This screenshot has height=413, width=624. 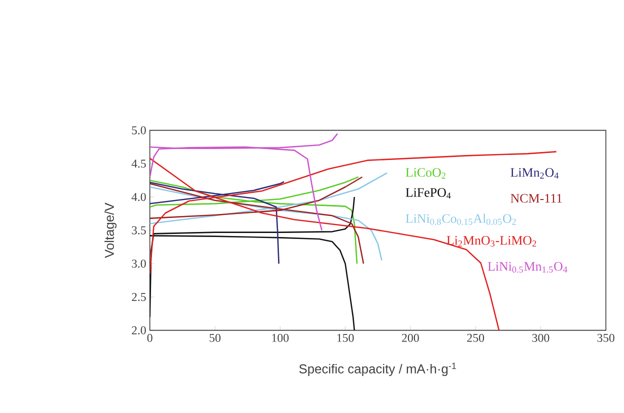 I want to click on y-tick-label: 3.5, so click(x=139, y=230).